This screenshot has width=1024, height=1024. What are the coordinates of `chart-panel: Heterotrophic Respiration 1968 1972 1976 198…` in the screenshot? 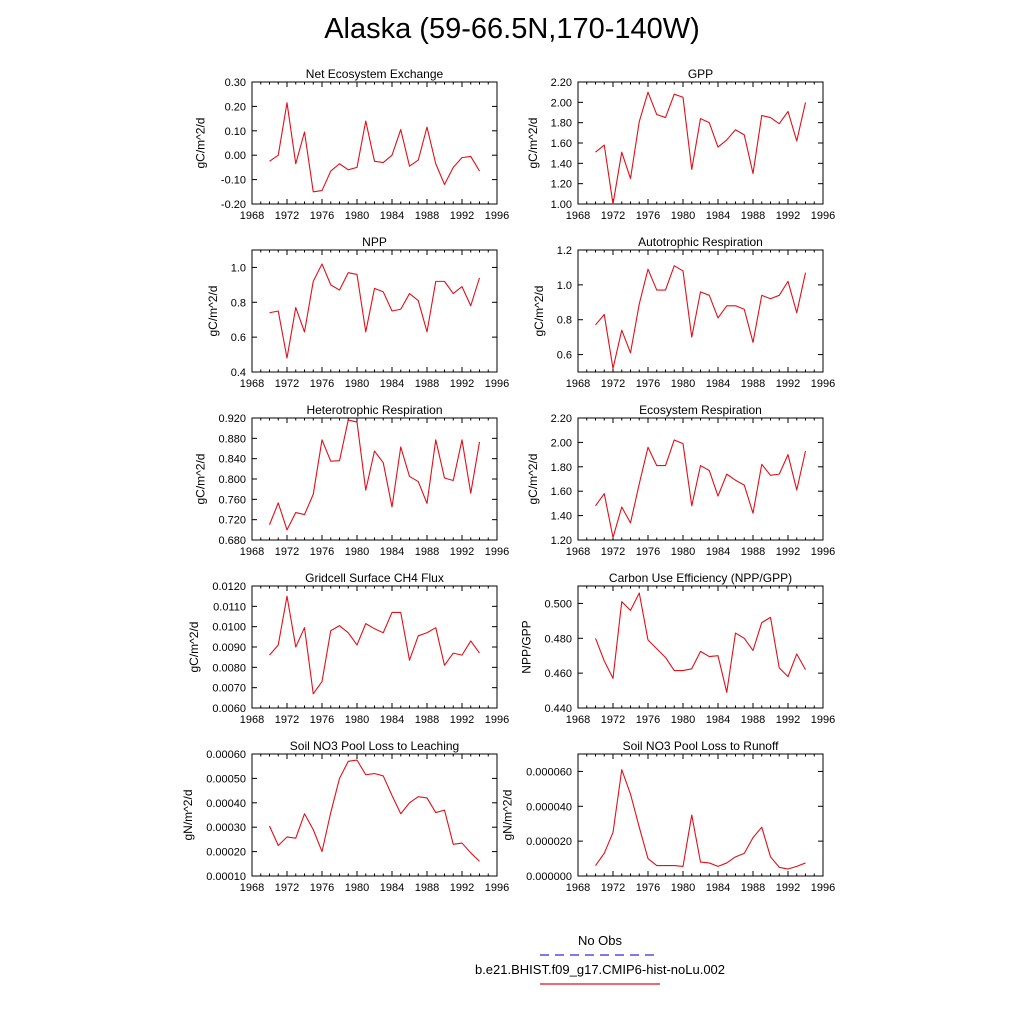 It's located at (352, 480).